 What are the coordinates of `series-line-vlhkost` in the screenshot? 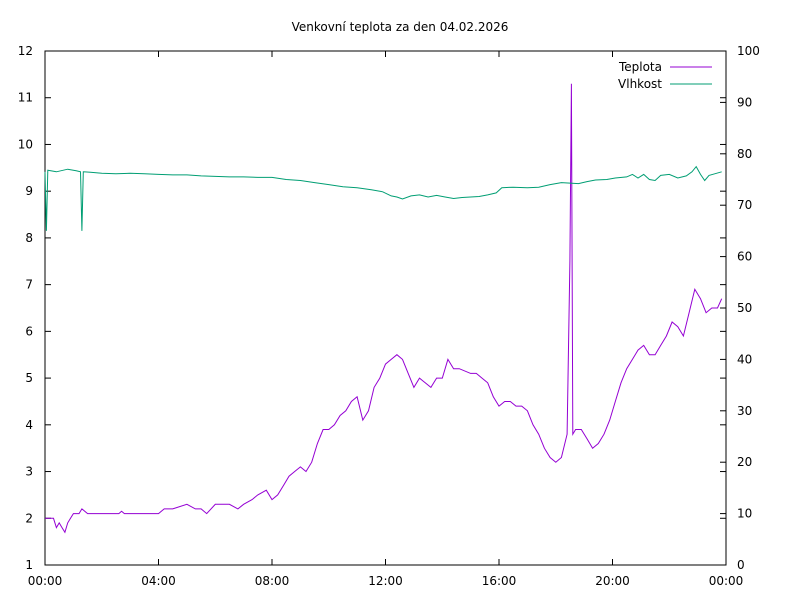 It's located at (383, 198).